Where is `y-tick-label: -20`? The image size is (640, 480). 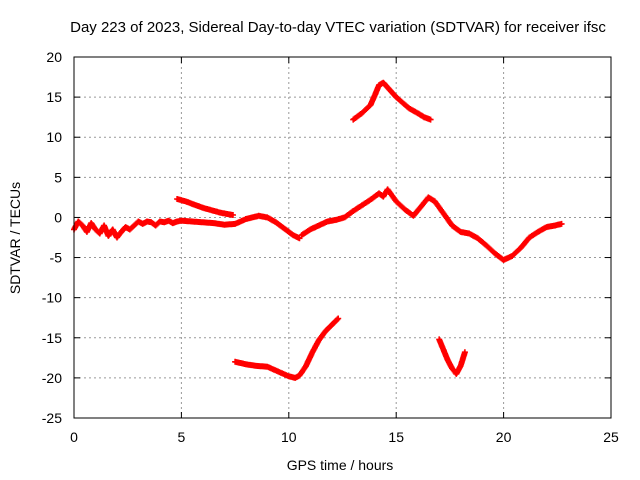 y-tick-label: -20 is located at coordinates (52, 378).